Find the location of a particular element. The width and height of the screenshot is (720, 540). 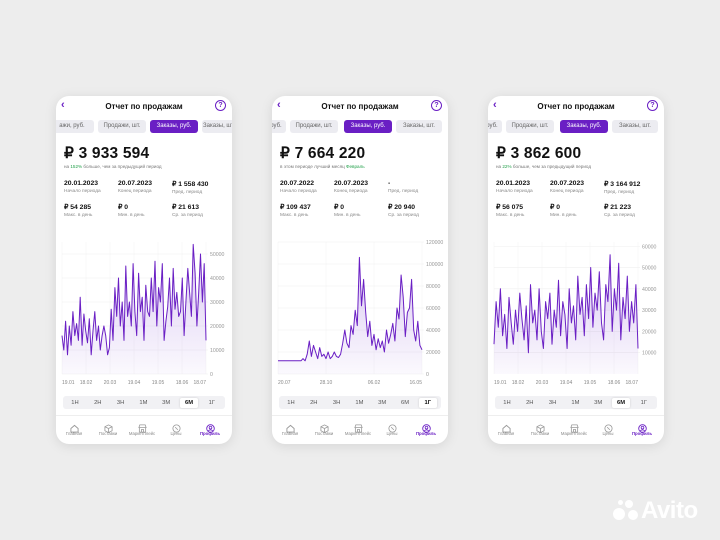

tab-bar: руб. Продажи, шт. Заказы, руб. Заказы, шт. is located at coordinates (576, 127).